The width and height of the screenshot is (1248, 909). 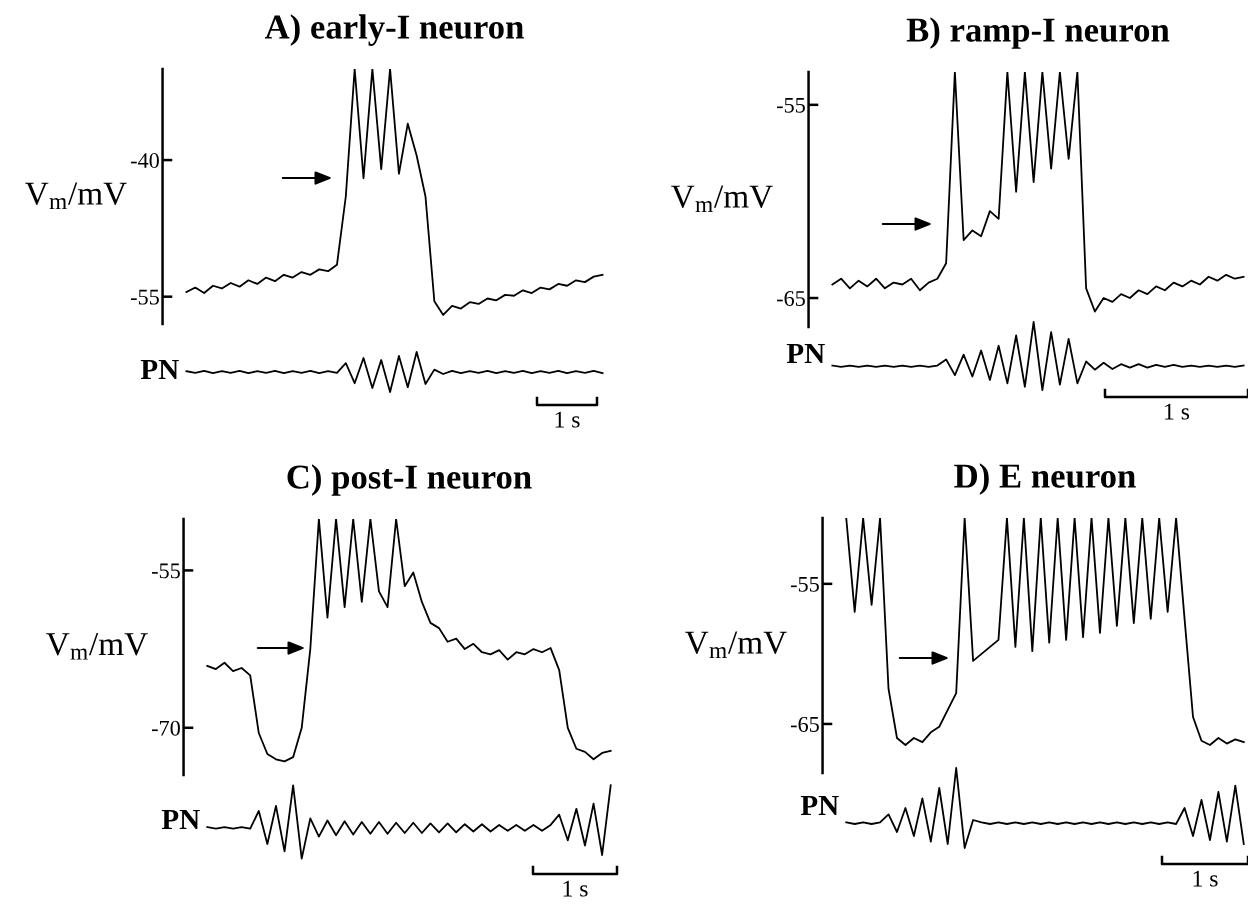 What do you see at coordinates (144, 160) in the screenshot?
I see `y-tick-label: -40` at bounding box center [144, 160].